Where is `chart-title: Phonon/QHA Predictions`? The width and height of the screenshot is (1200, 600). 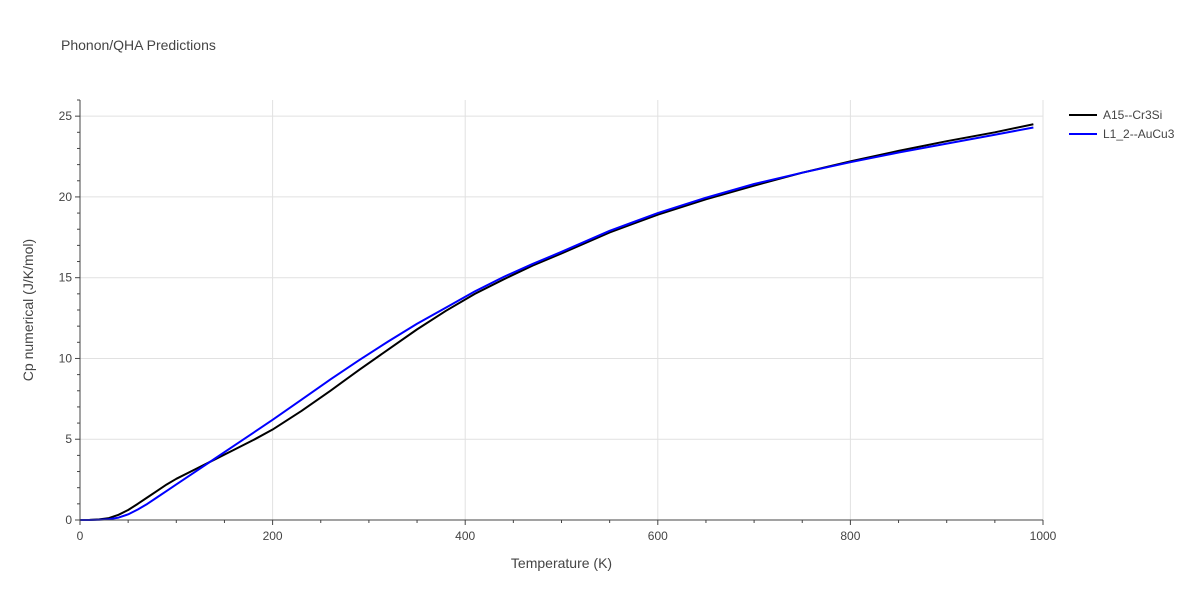
chart-title: Phonon/QHA Predictions is located at coordinates (138, 45).